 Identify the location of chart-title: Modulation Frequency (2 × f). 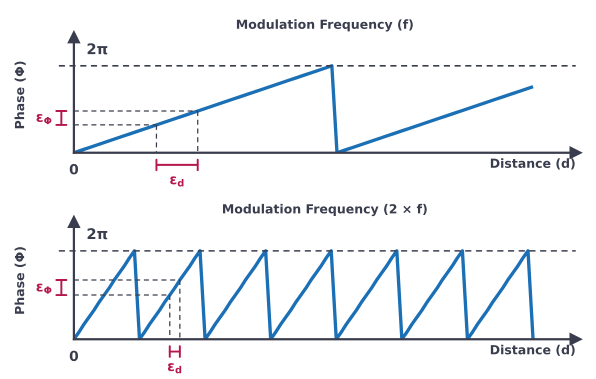
(324, 210).